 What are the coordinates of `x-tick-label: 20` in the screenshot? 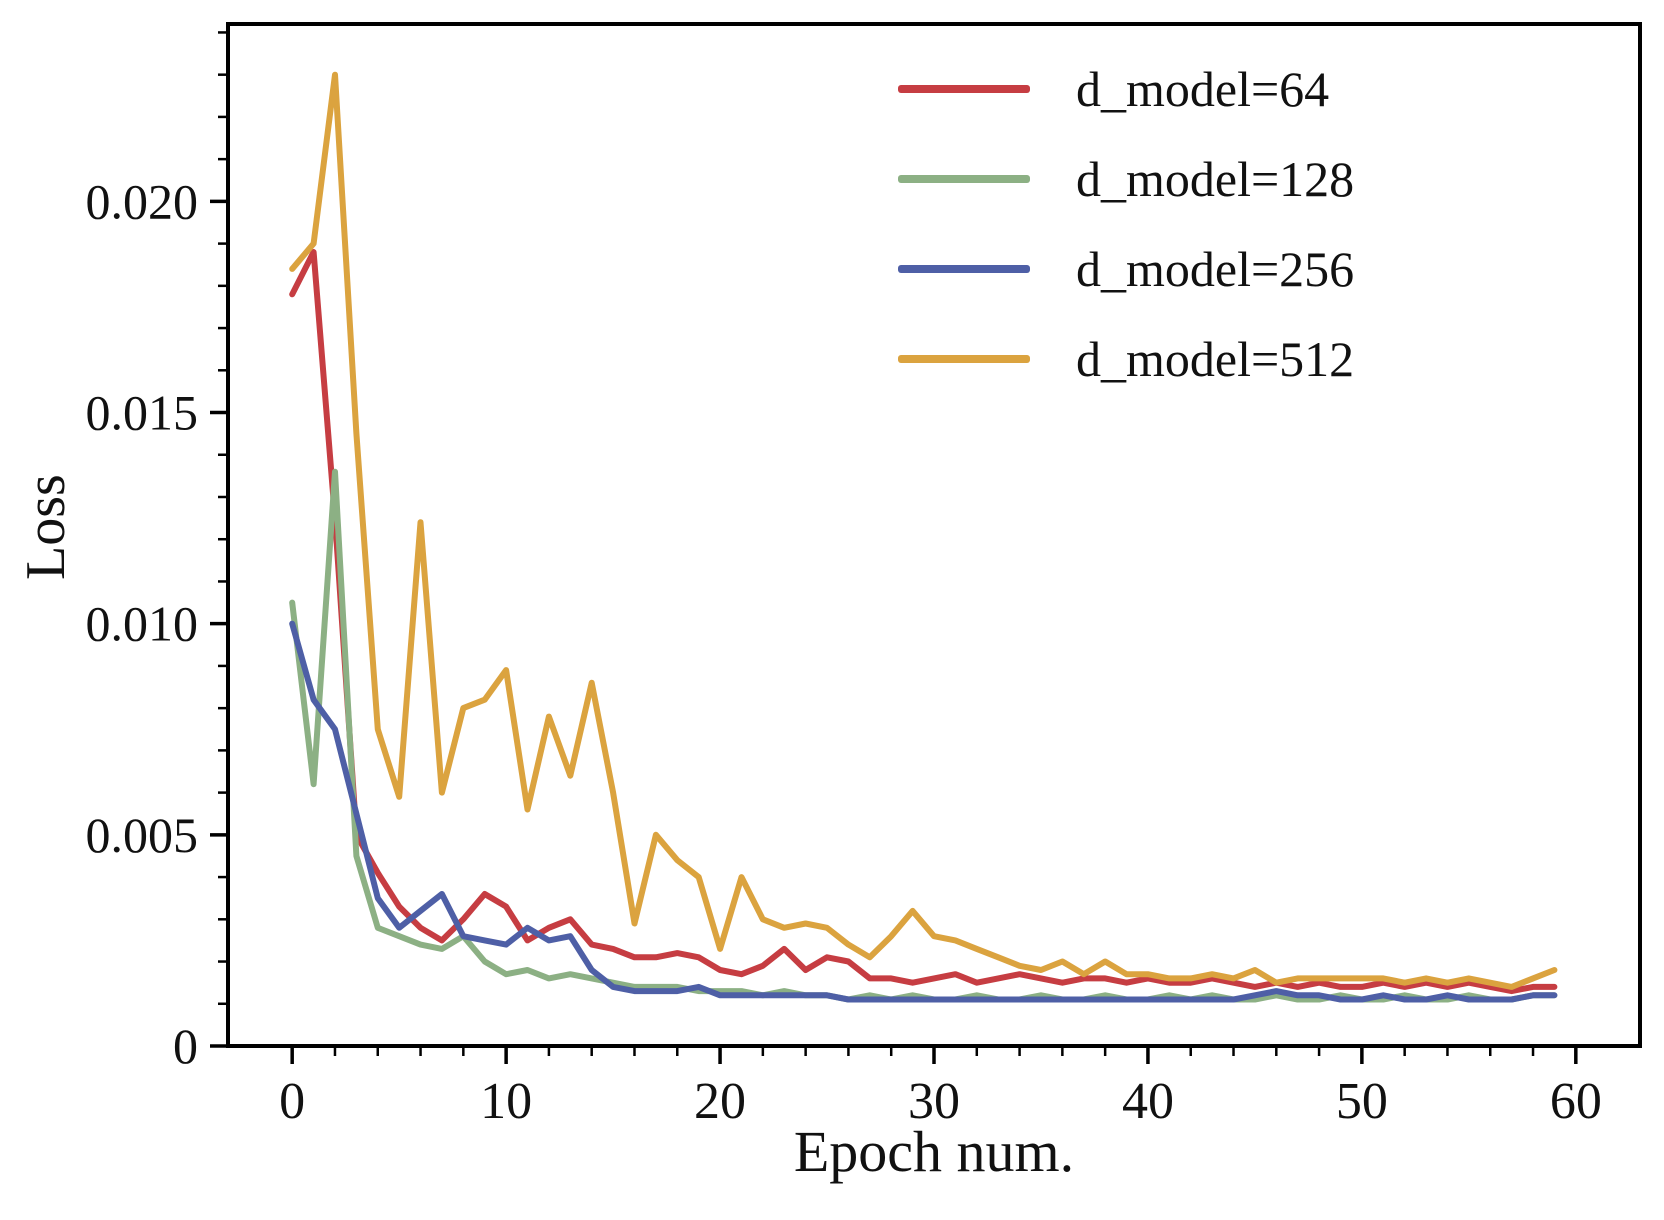 It's located at (720, 1101).